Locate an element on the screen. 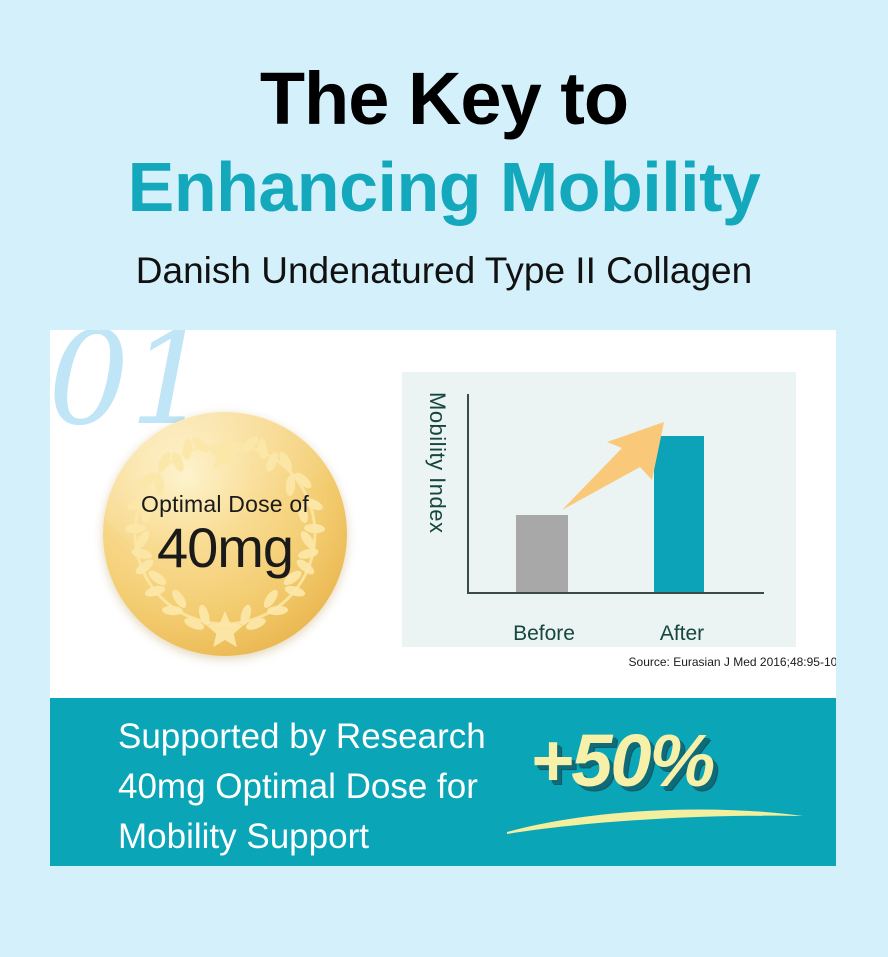 The height and width of the screenshot is (957, 888). footer-line-2: 40mg Optimal Dose for is located at coordinates (298, 786).